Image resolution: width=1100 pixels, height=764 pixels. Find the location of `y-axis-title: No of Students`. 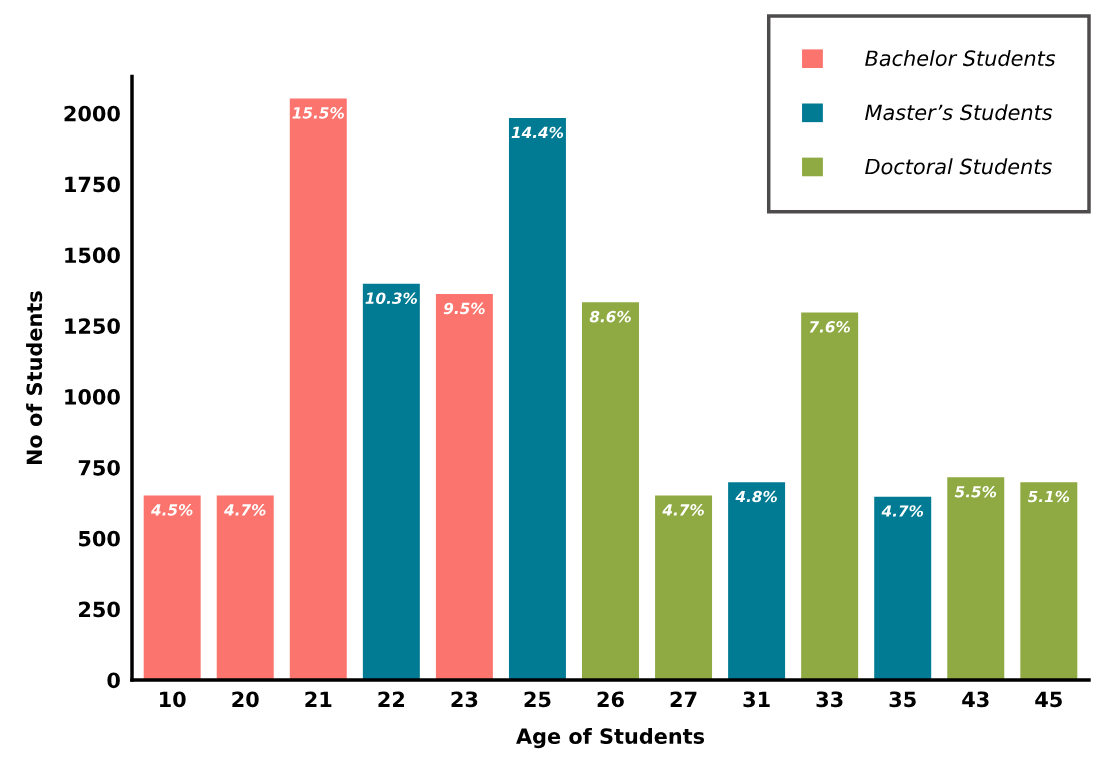

y-axis-title: No of Students is located at coordinates (34, 378).